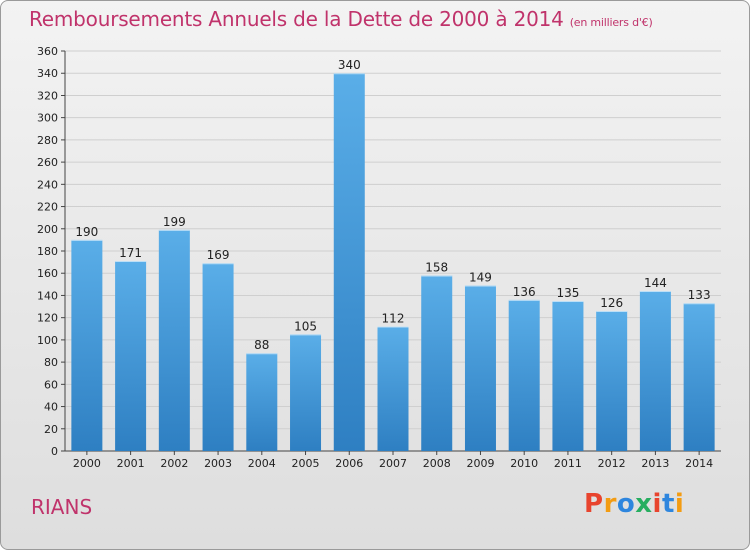 The width and height of the screenshot is (750, 550). I want to click on logo-letter: r, so click(610, 504).